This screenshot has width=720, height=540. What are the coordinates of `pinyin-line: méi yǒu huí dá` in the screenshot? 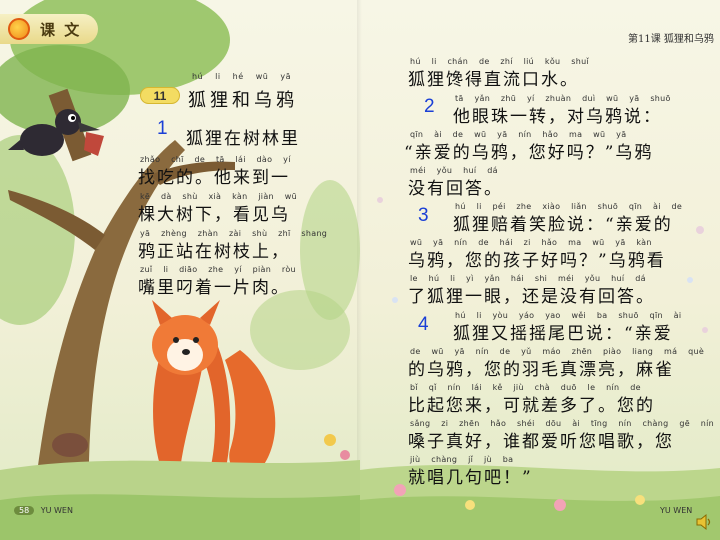 It's located at (454, 170).